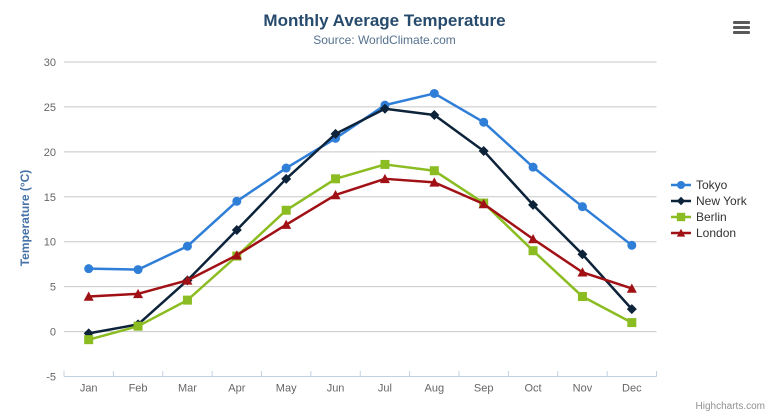 The image size is (769, 416). Describe the element at coordinates (721, 201) in the screenshot. I see `legend-label: New York` at that location.